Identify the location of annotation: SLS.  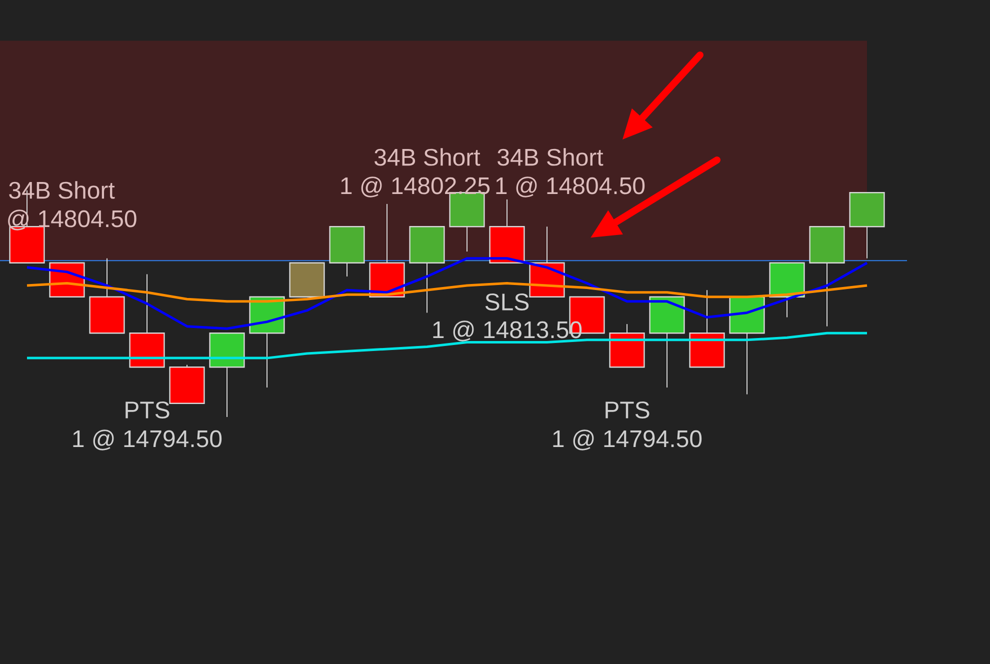
(507, 302).